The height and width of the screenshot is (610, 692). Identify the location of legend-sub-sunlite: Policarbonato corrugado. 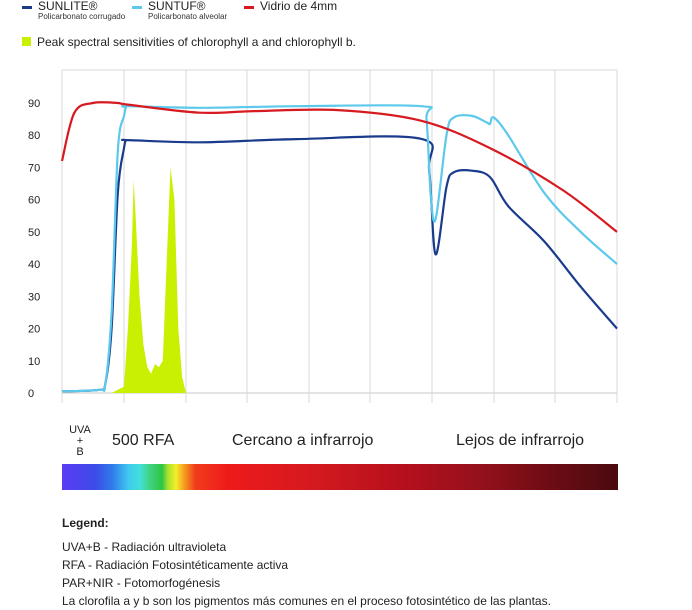
(82, 16).